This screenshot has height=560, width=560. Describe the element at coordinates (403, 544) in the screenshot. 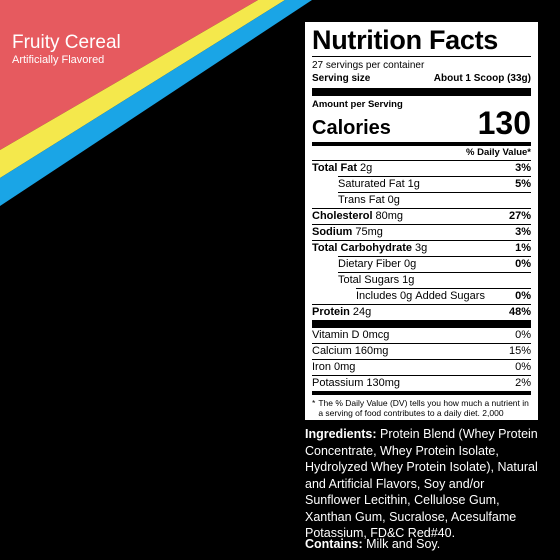

I see `contains-text: Milk and Soy.` at that location.